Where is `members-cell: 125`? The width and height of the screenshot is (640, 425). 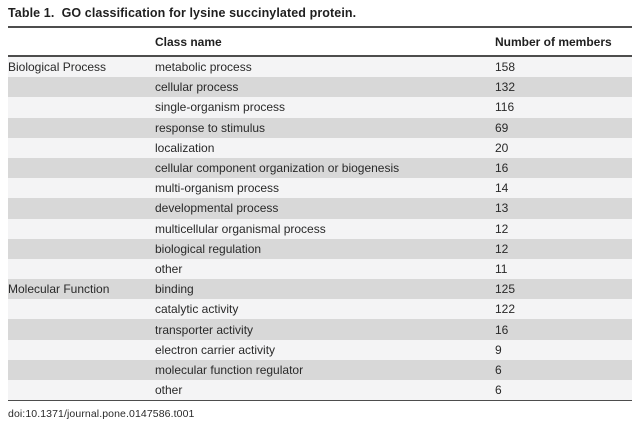 members-cell: 125 is located at coordinates (505, 289).